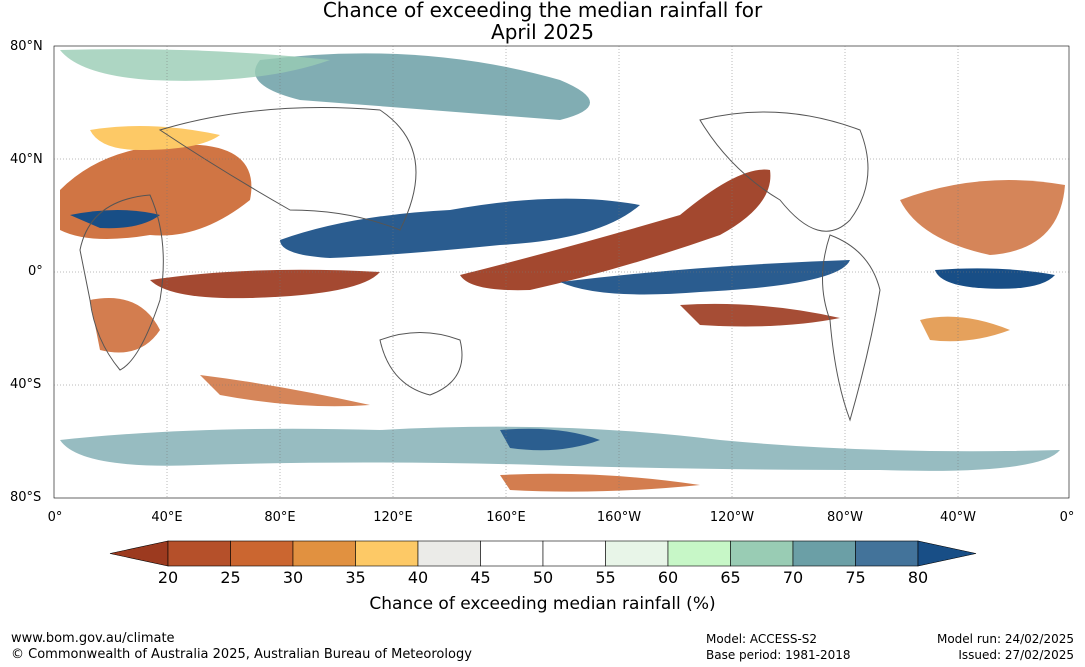 The width and height of the screenshot is (1085, 667). What do you see at coordinates (480, 577) in the screenshot?
I see `colorbar-tick-label: 45` at bounding box center [480, 577].